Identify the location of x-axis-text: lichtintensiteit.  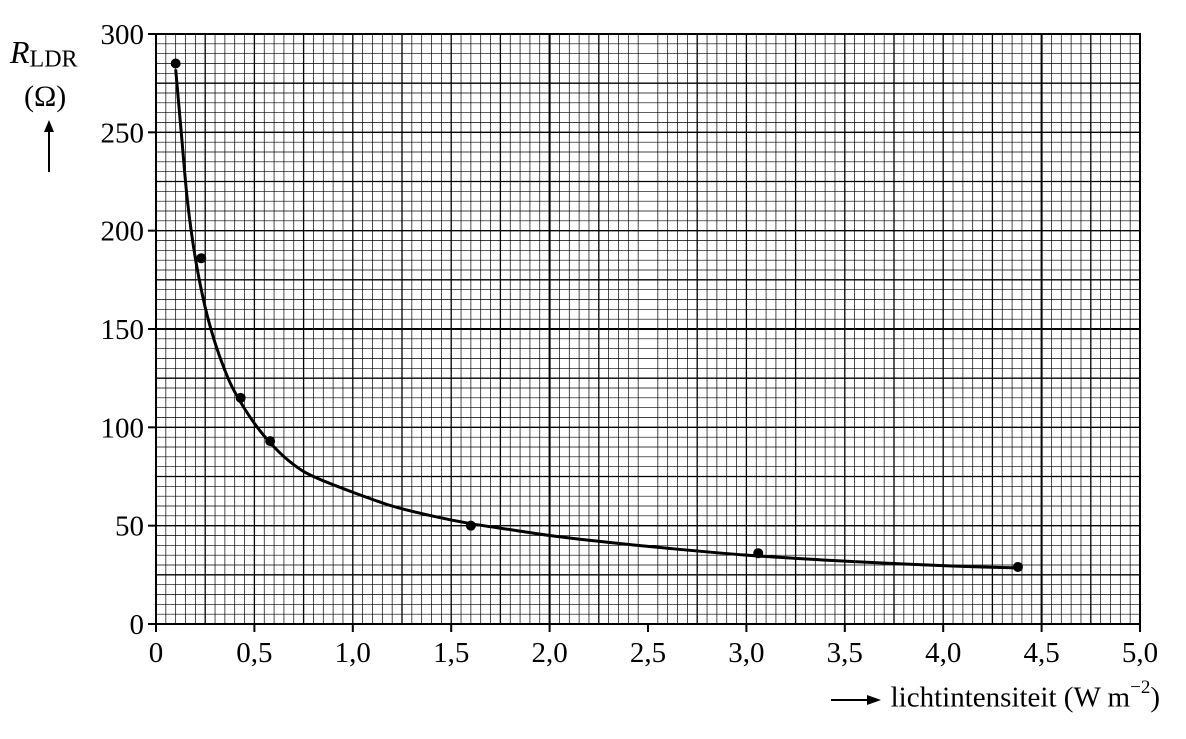
(973, 697).